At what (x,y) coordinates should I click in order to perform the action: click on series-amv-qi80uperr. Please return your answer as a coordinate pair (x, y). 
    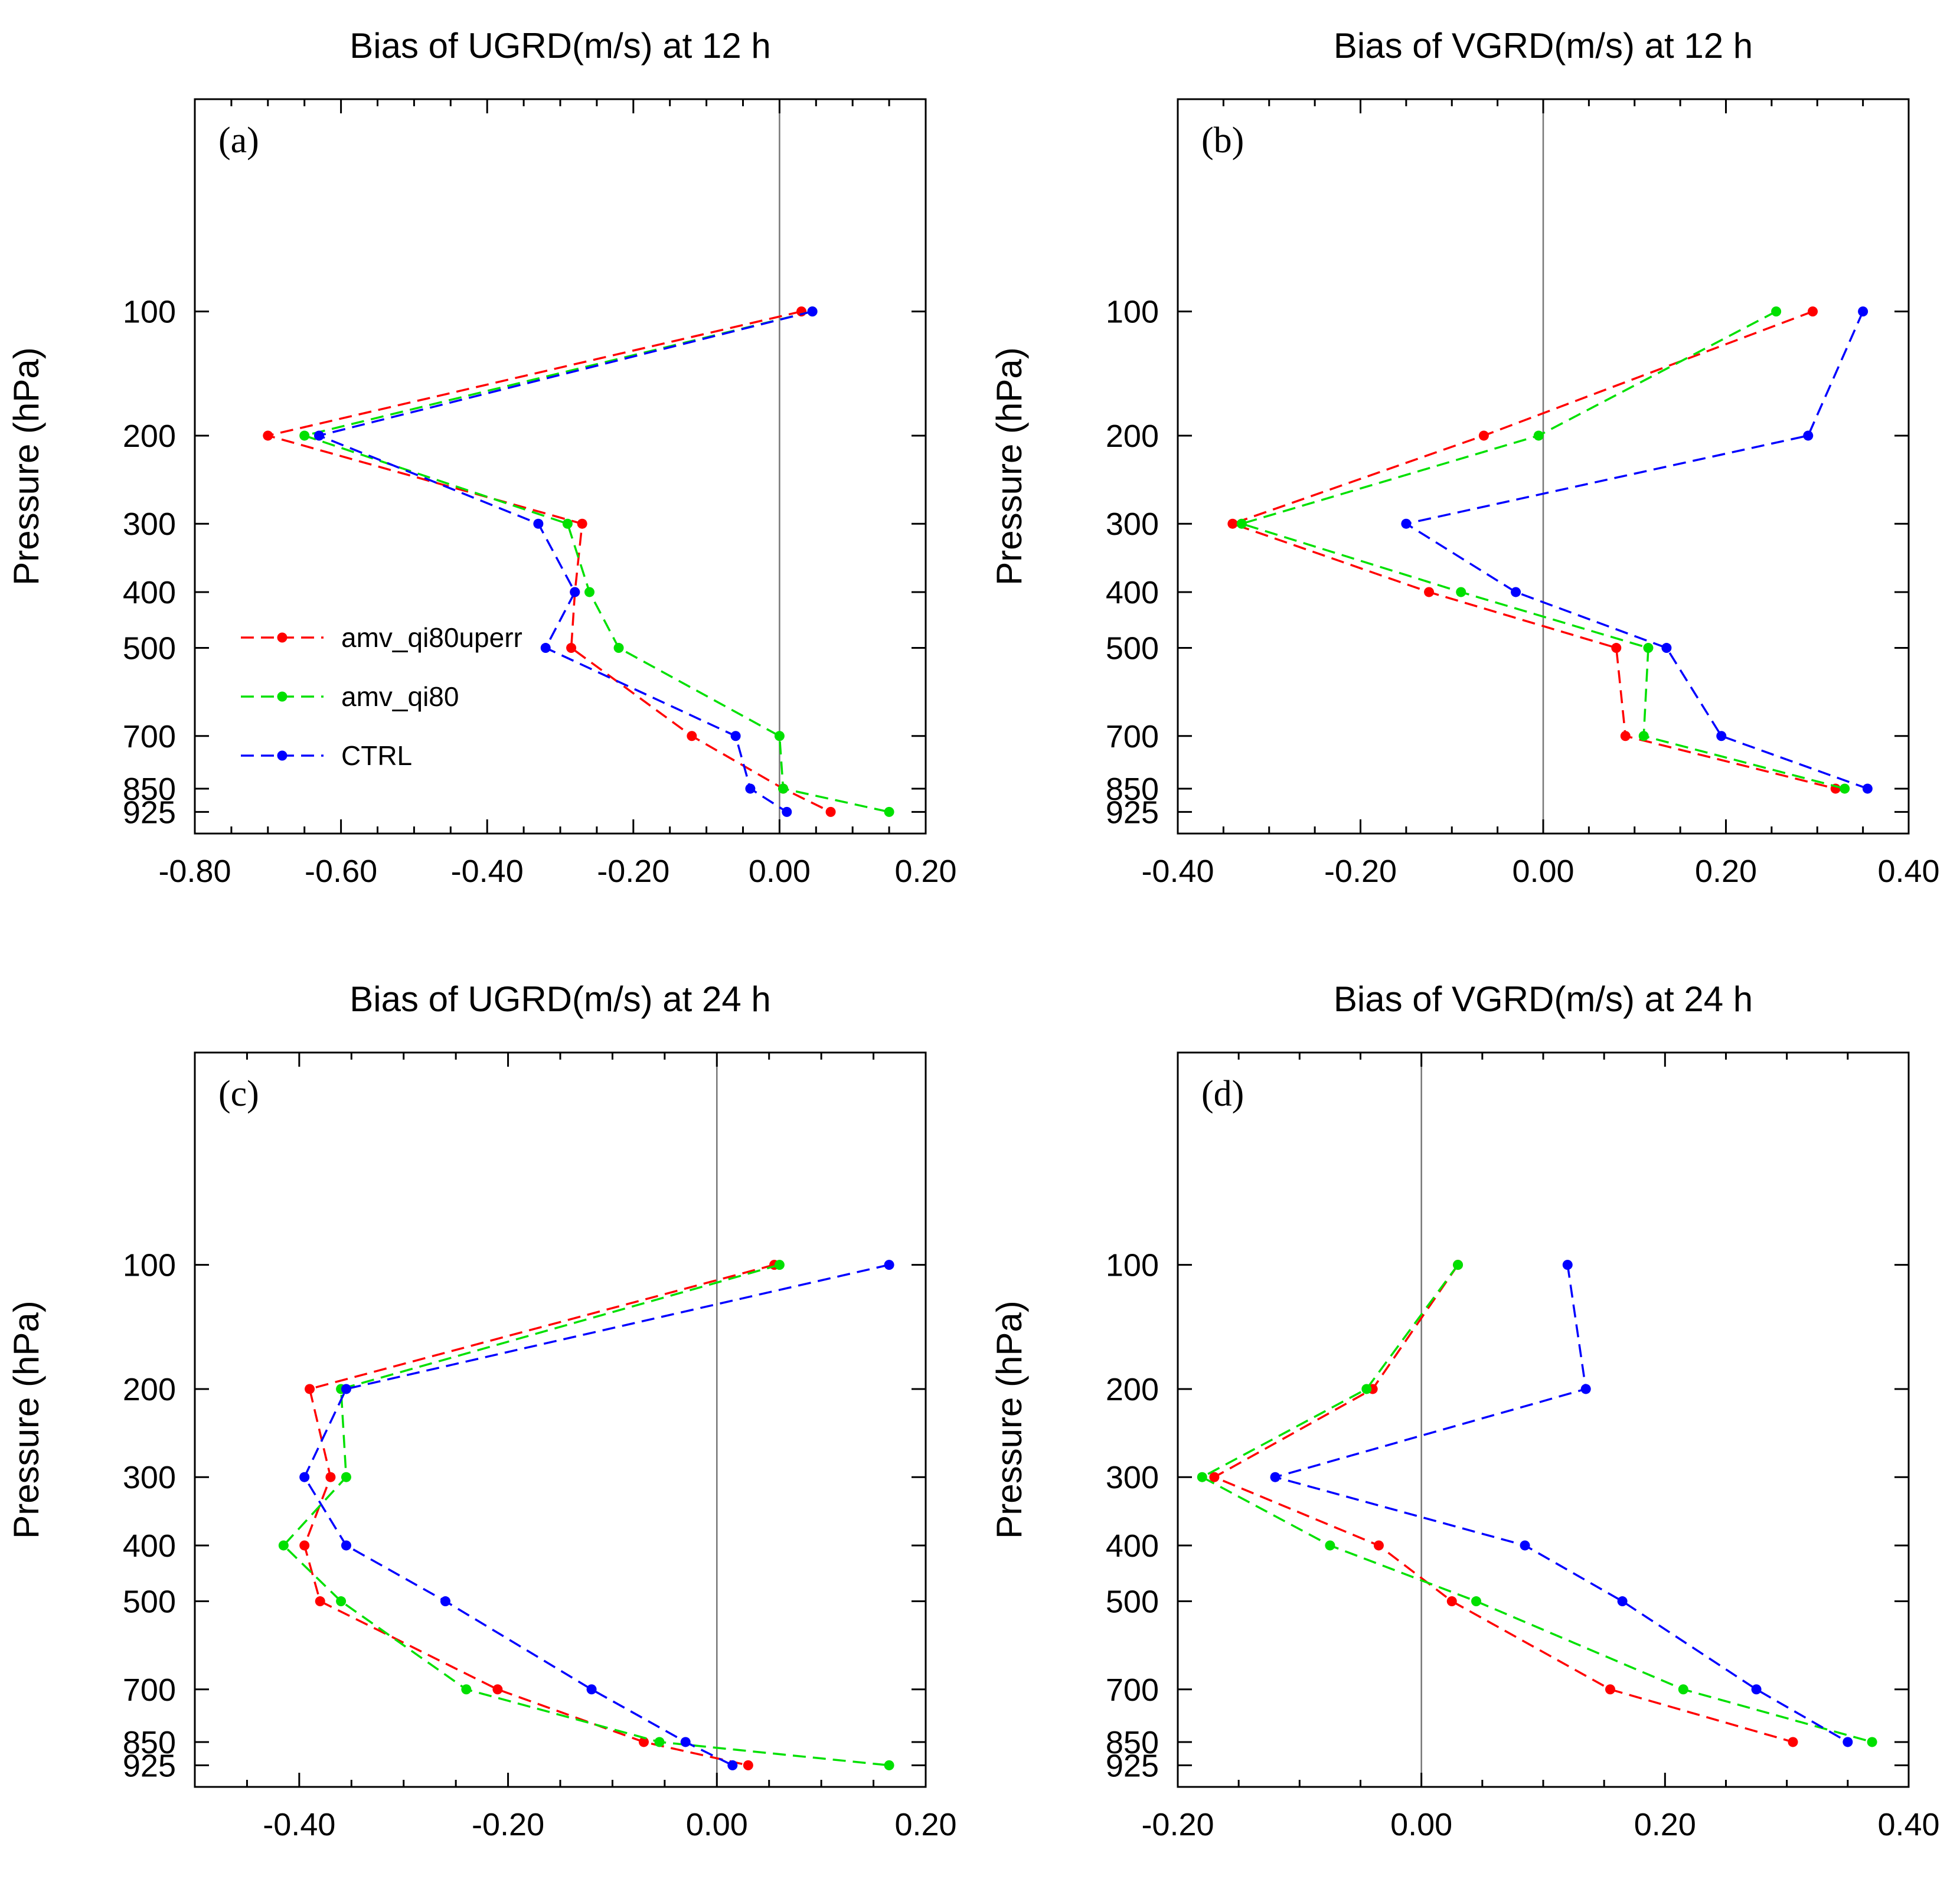
    Looking at the image, I should click on (1503, 1503).